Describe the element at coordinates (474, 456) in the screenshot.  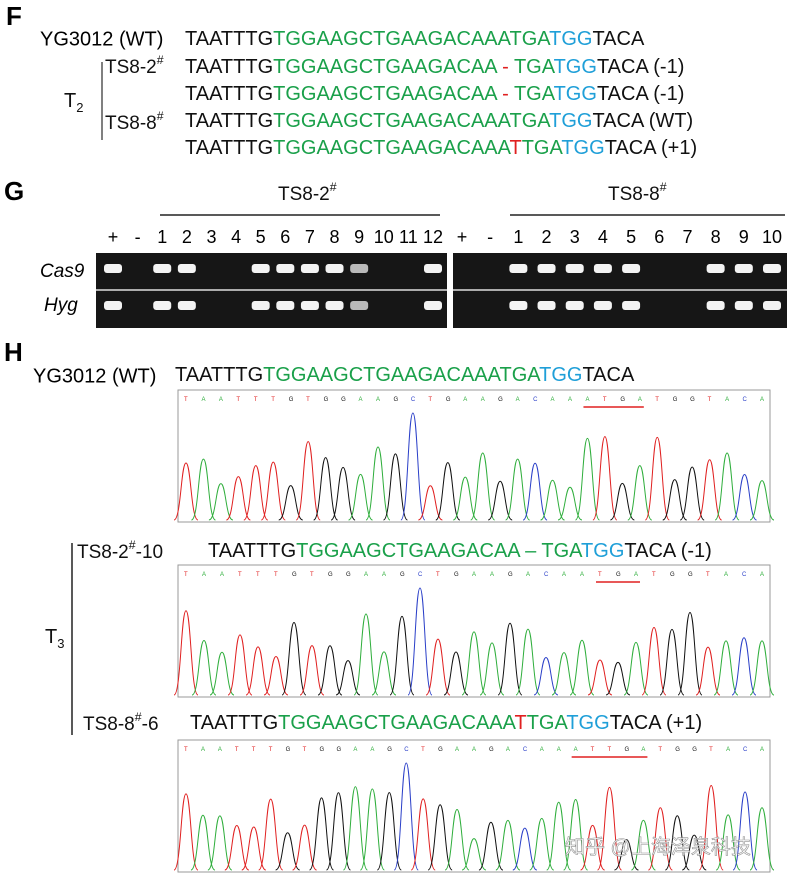
I see `chromatogram-box` at that location.